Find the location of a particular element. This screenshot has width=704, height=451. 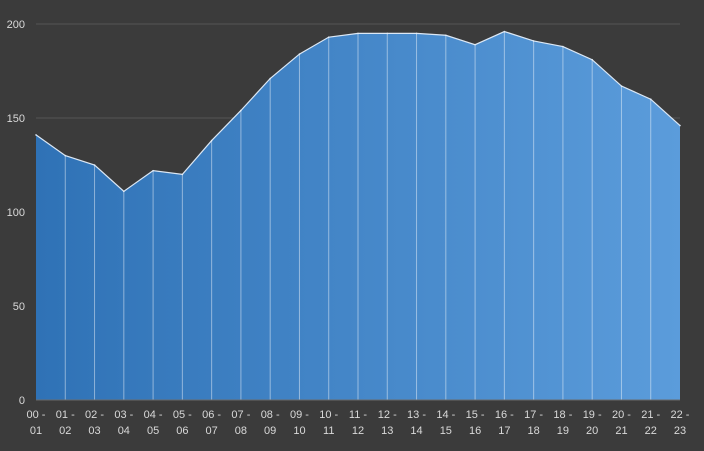

x-tick-label: 07 -08 is located at coordinates (240, 423).